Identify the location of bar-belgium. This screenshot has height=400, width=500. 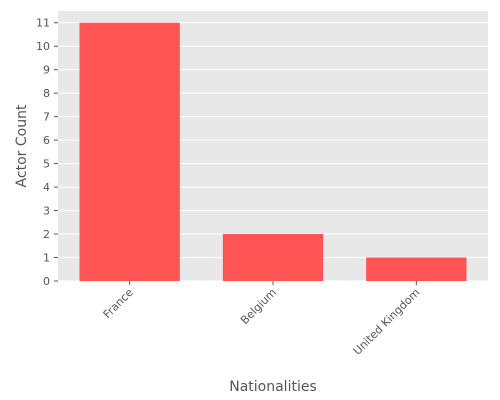
(273, 257).